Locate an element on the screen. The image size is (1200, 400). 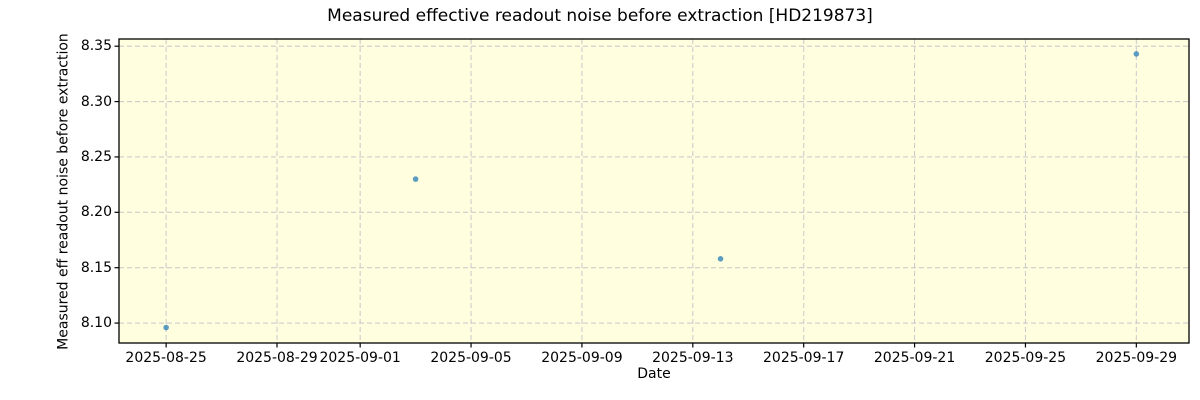
y-tick-label: 8.35 is located at coordinates (96, 46).